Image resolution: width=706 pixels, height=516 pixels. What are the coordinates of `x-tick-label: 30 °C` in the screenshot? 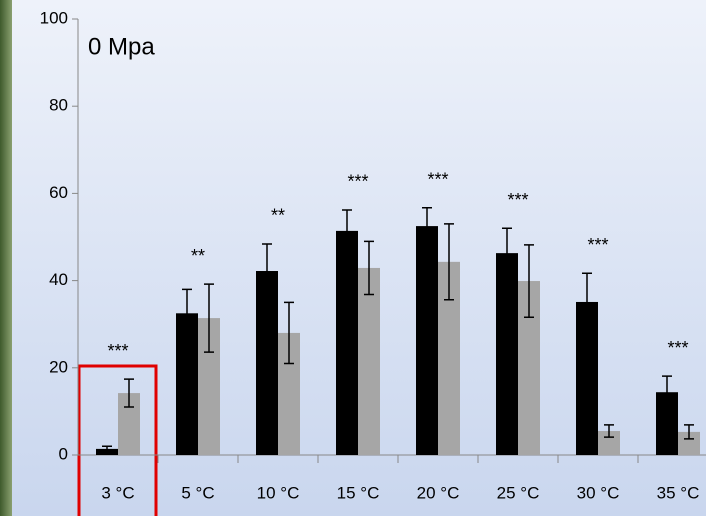 It's located at (598, 492).